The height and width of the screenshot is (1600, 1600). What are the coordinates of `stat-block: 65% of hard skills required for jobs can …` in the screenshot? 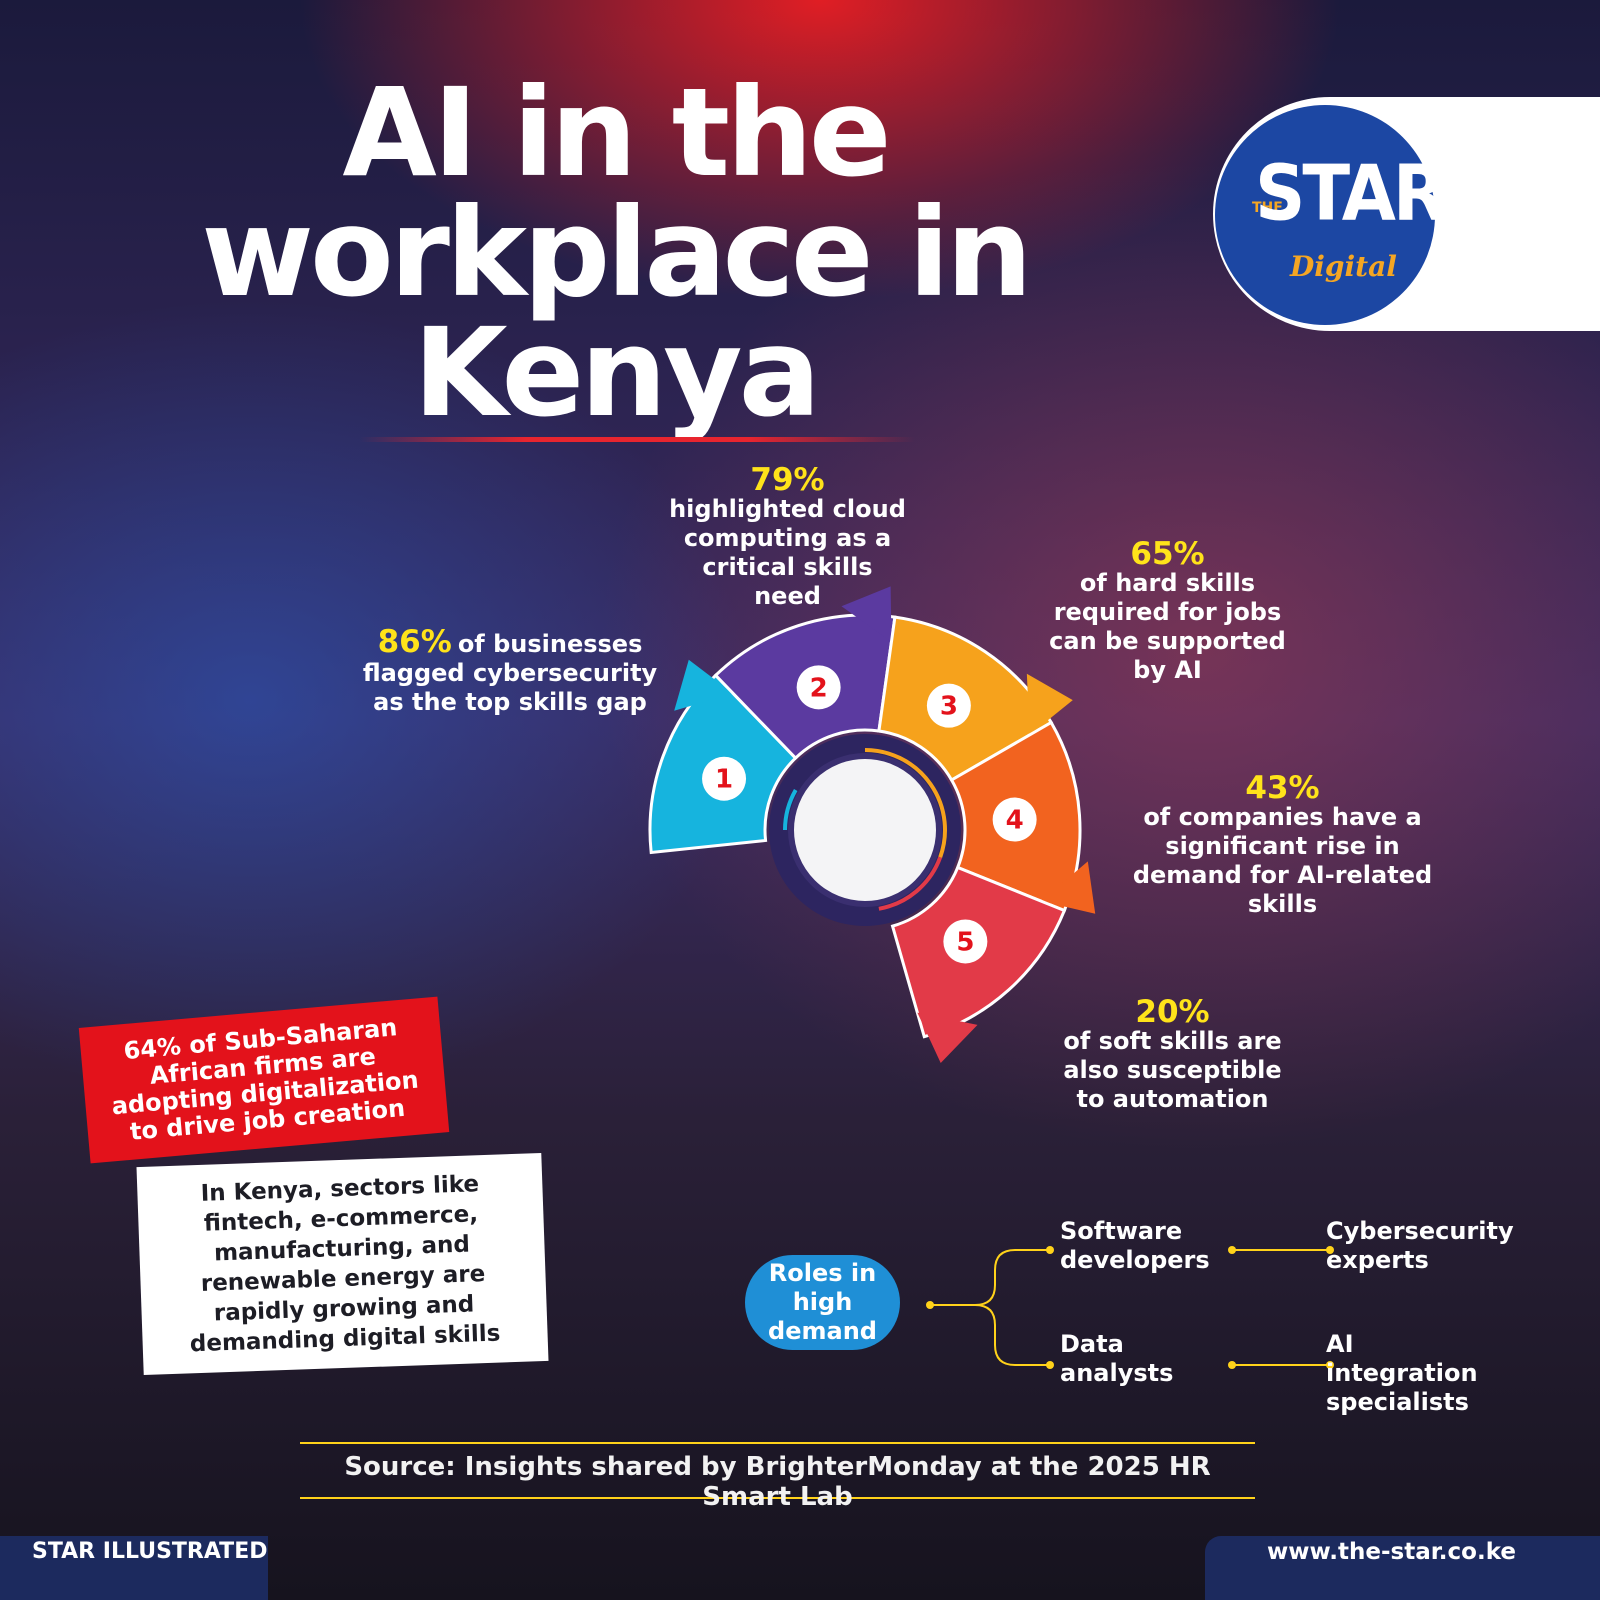 It's located at (1167, 610).